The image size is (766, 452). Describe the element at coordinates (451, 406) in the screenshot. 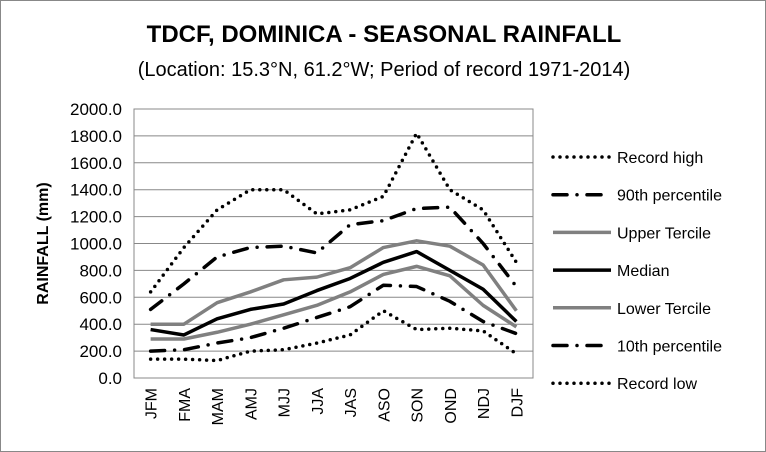

I see `x-tick-label: OND` at that location.